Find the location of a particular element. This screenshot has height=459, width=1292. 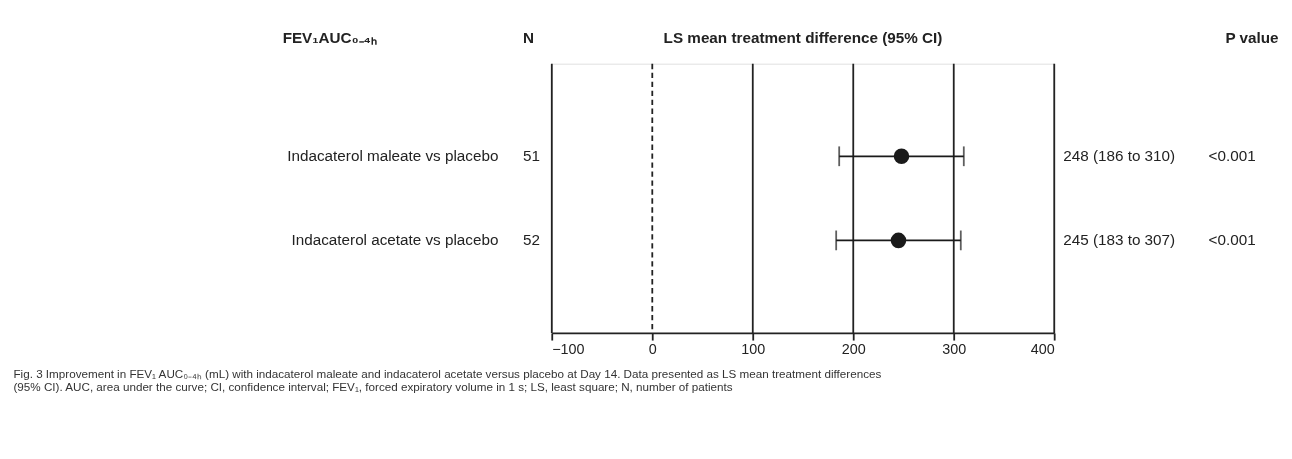

data-label: 248 (186 to 310) is located at coordinates (1119, 155).